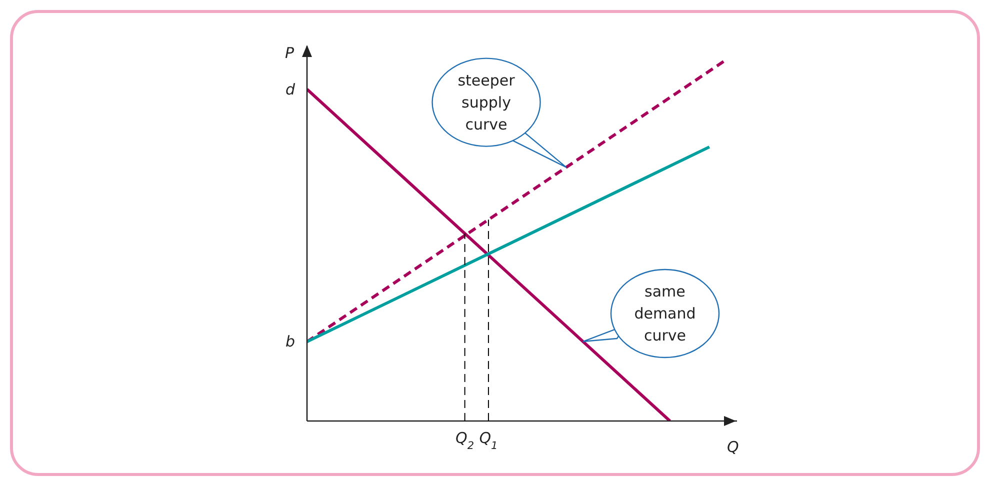 The height and width of the screenshot is (480, 994). I want to click on annotation: steeper supply curve, so click(487, 102).